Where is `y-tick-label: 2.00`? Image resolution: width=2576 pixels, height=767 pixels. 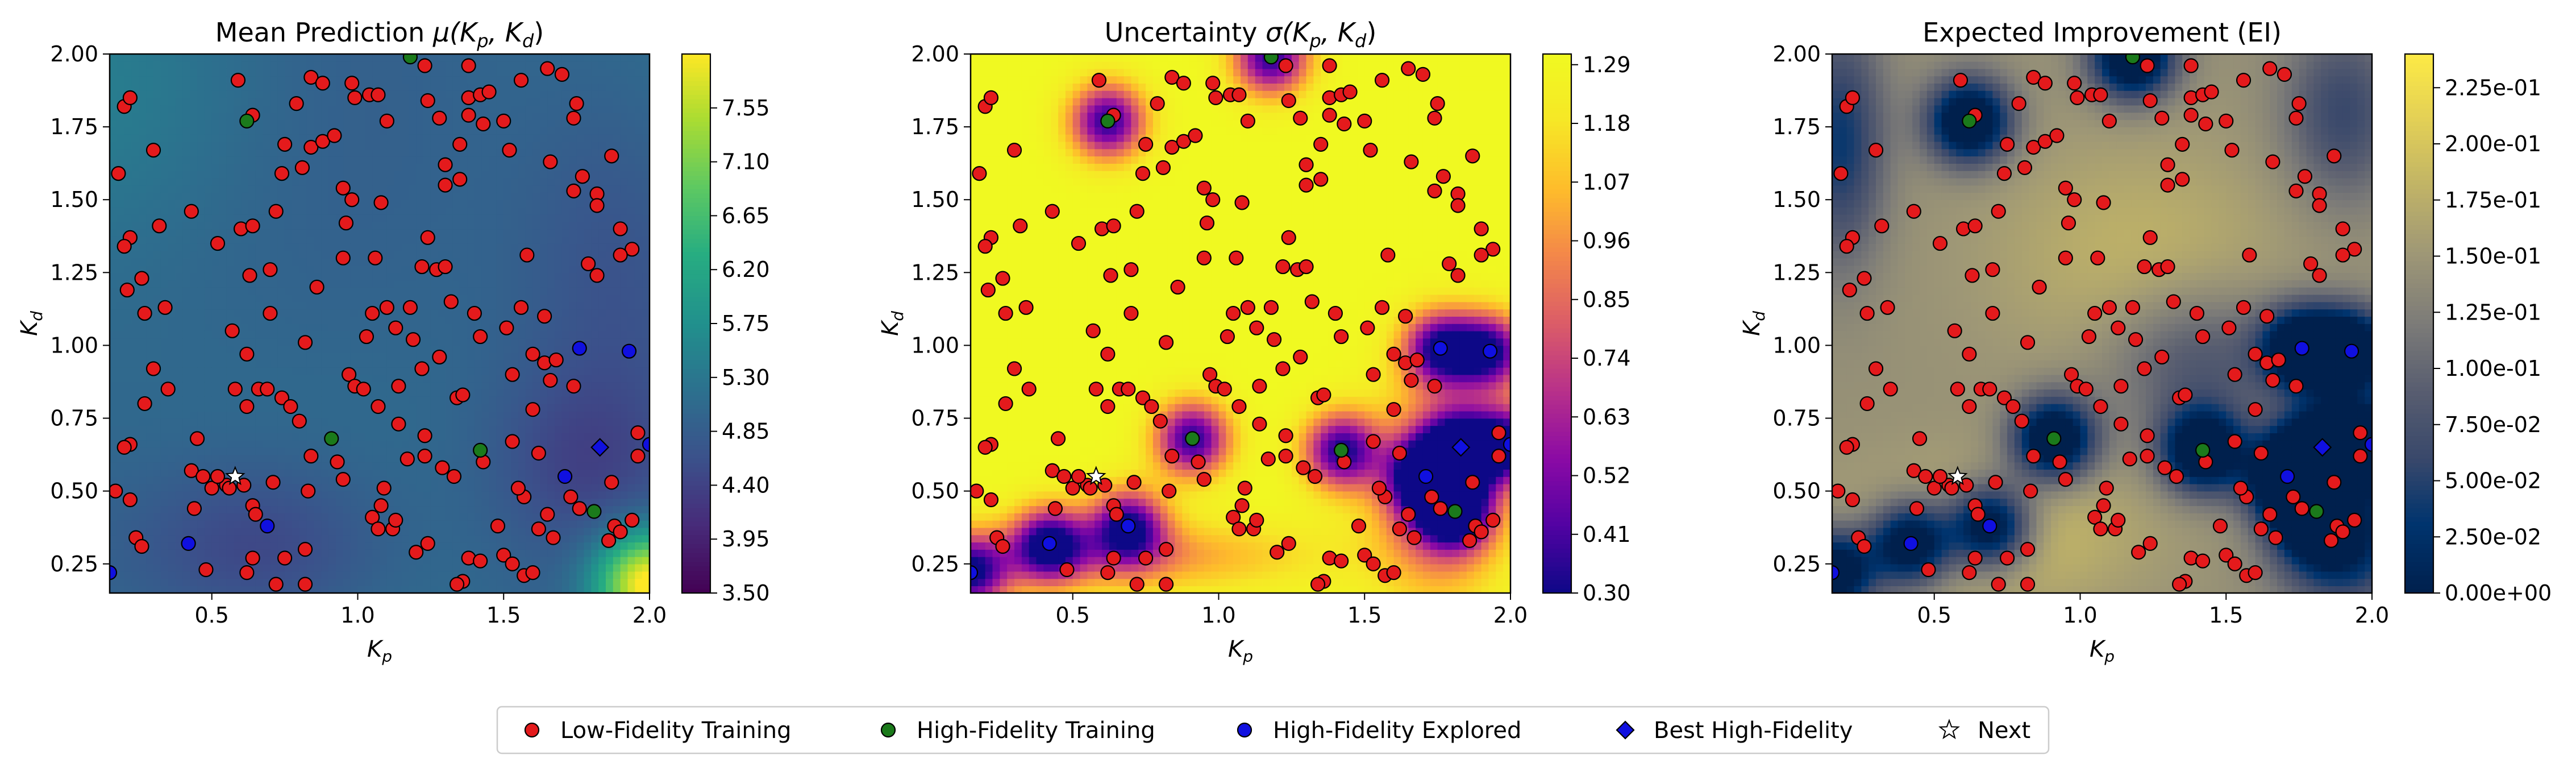 y-tick-label: 2.00 is located at coordinates (1796, 54).